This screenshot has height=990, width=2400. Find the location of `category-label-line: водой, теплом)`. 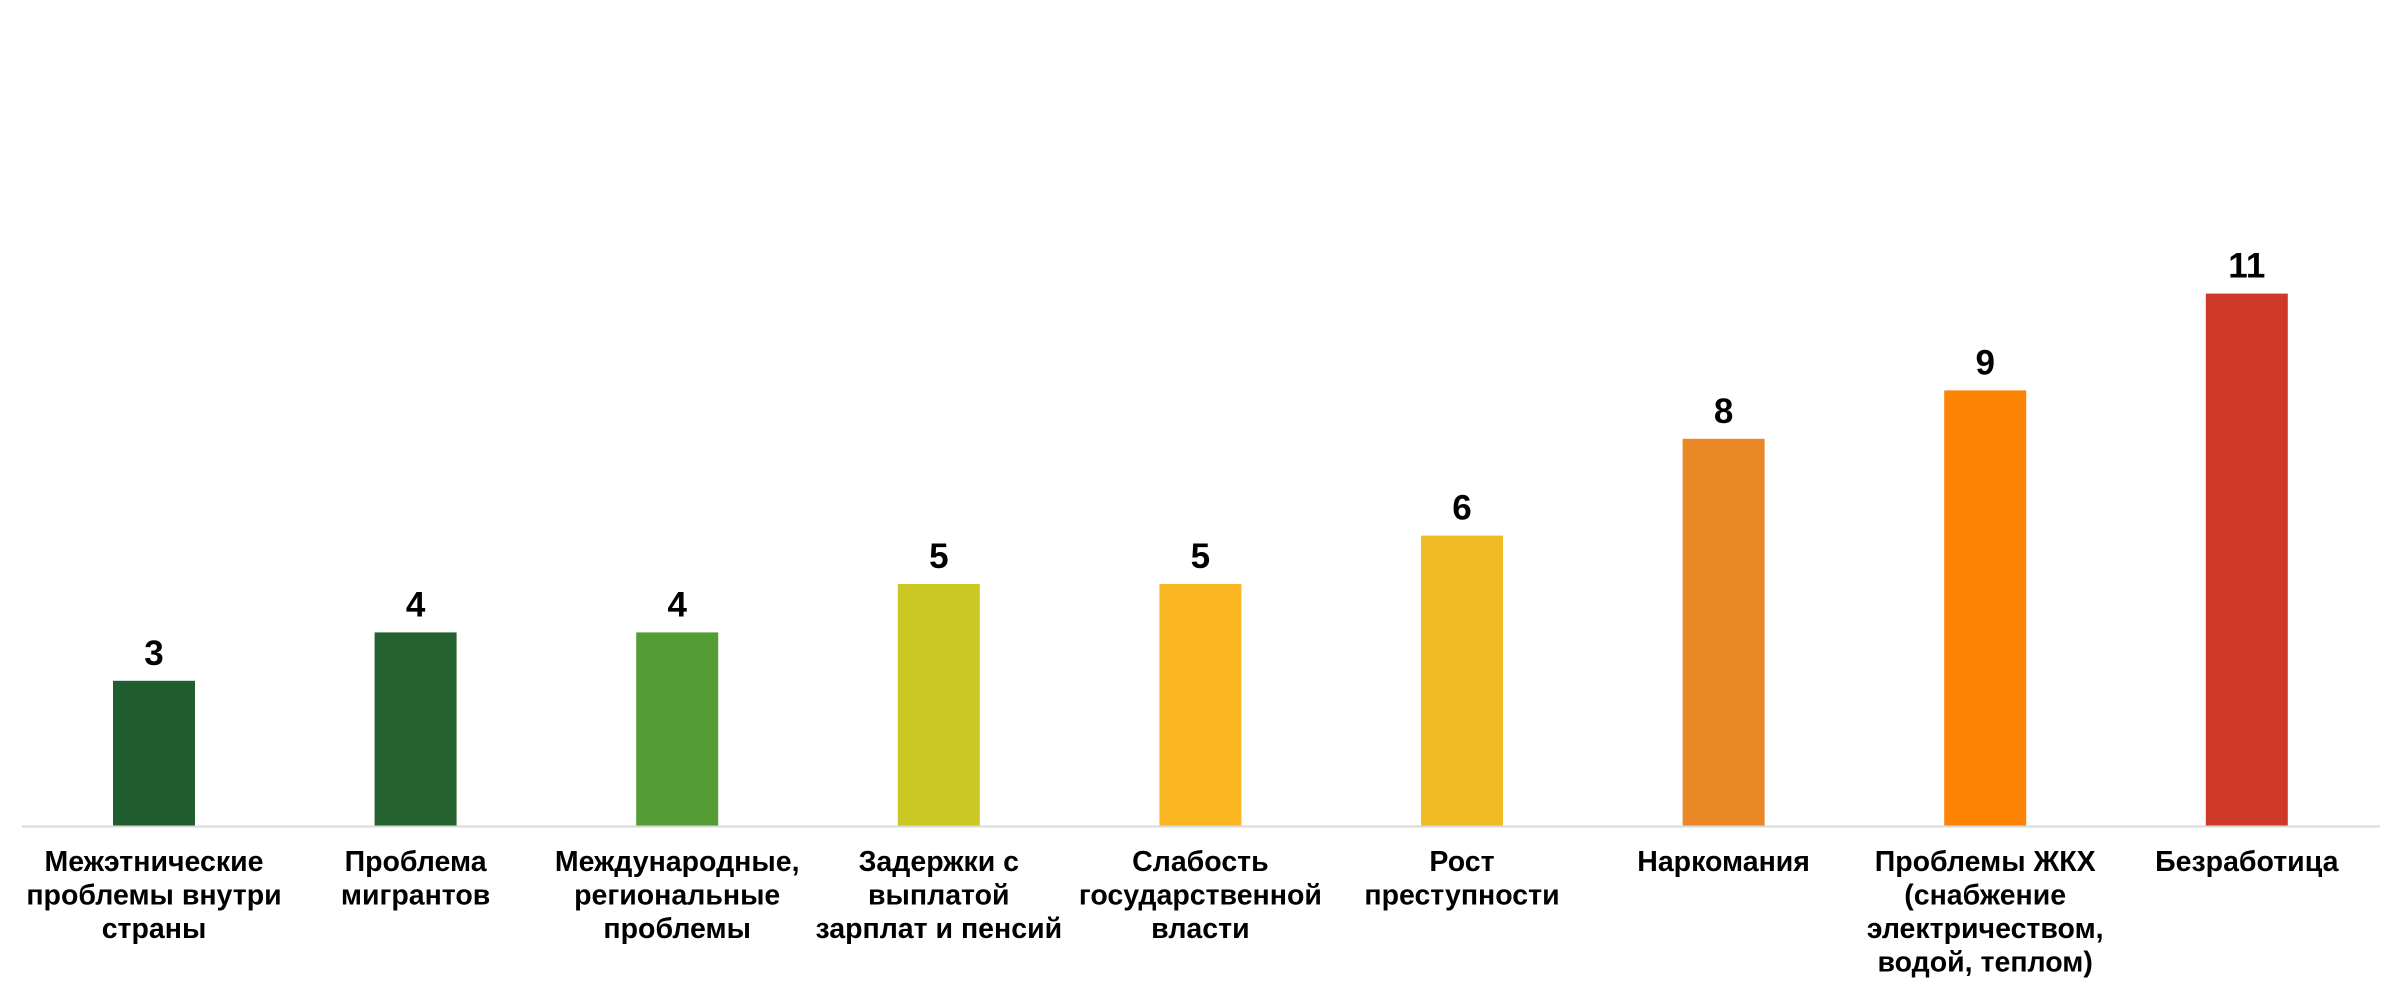

category-label-line: водой, теплом) is located at coordinates (1984, 963).